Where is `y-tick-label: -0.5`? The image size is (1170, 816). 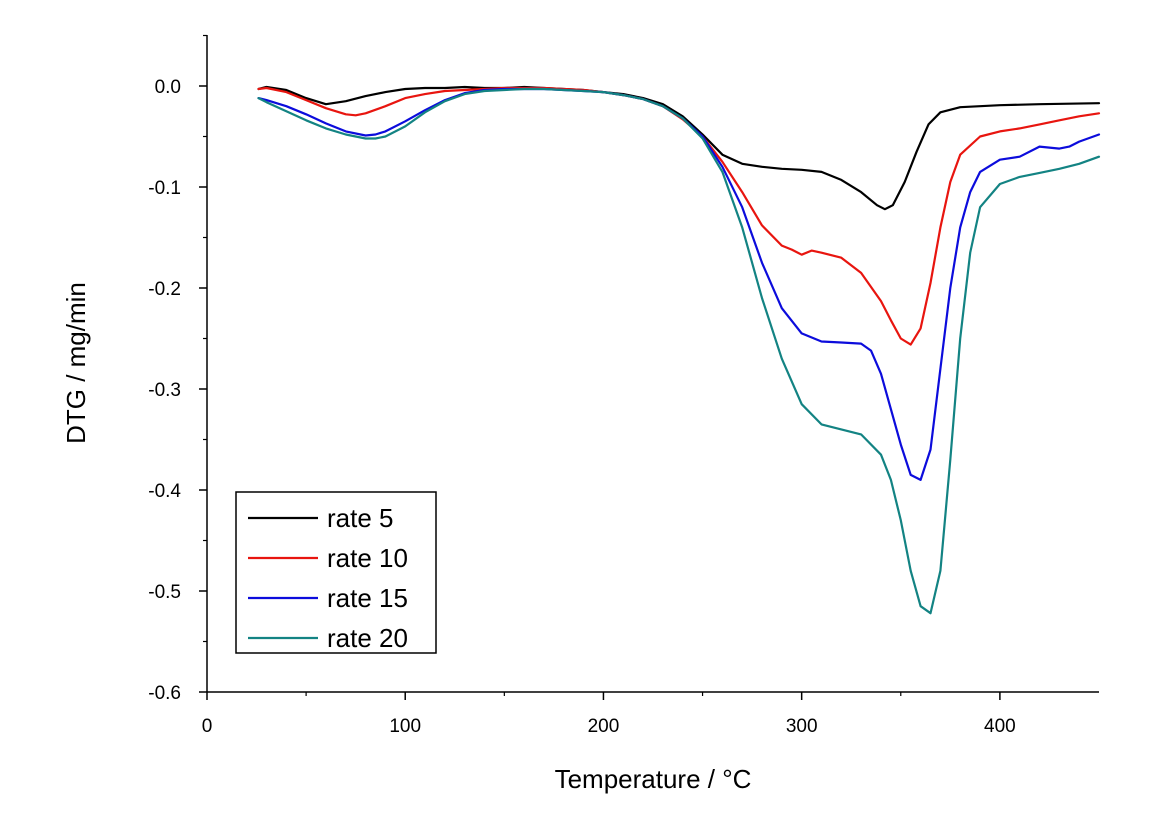
y-tick-label: -0.5 is located at coordinates (164, 592).